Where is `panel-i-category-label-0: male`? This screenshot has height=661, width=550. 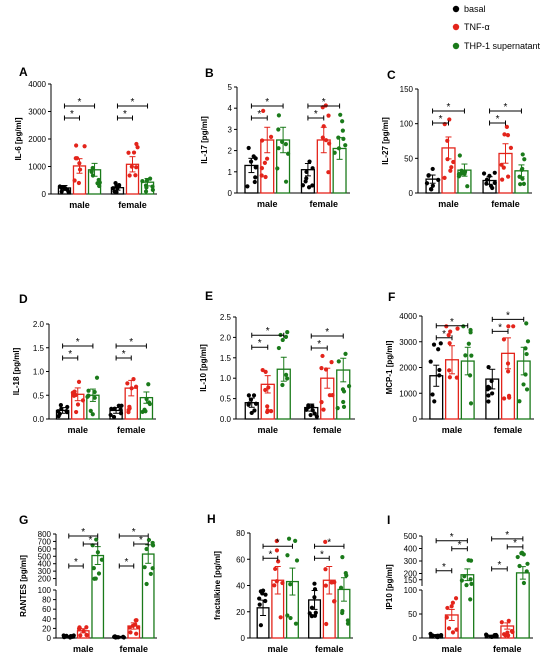
panel-i-category-label-0: male is located at coordinates (451, 649).